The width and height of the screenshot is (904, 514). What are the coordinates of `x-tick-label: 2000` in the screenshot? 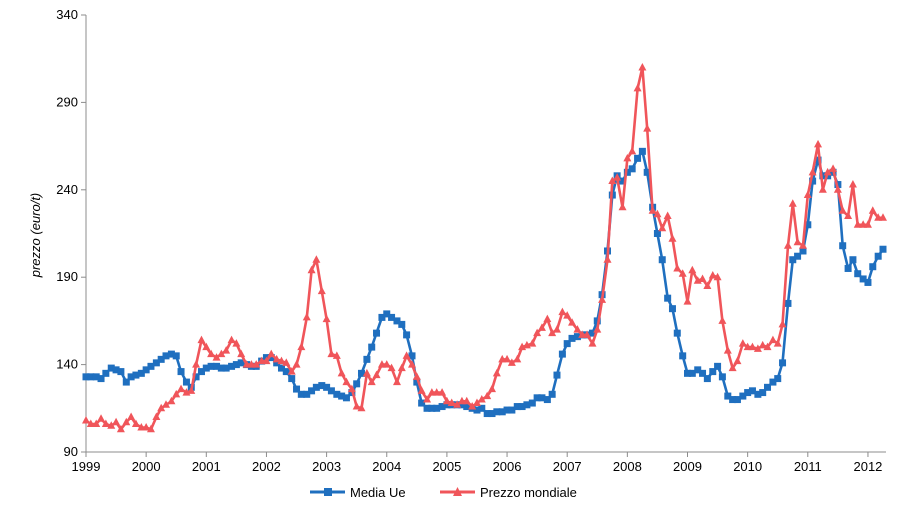 It's located at (146, 466).